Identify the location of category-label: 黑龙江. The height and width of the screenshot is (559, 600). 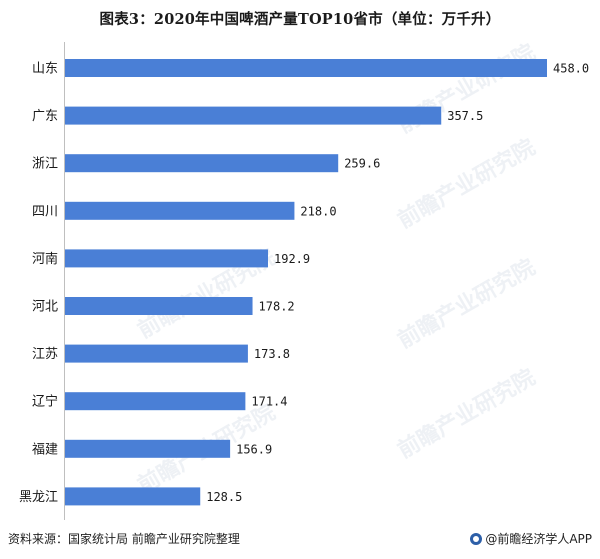
(38, 497).